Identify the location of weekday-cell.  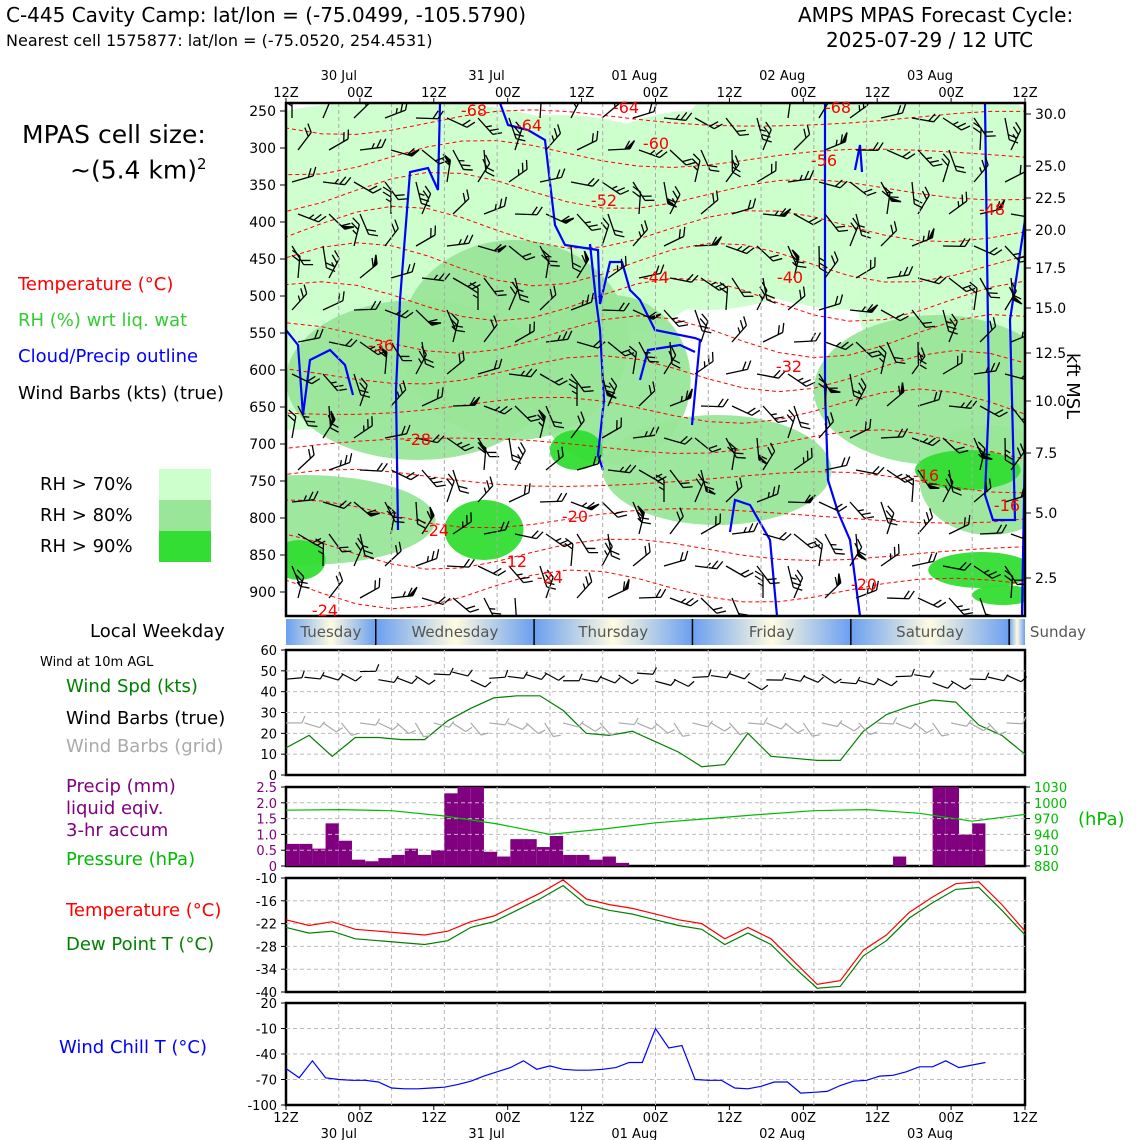
(331, 632).